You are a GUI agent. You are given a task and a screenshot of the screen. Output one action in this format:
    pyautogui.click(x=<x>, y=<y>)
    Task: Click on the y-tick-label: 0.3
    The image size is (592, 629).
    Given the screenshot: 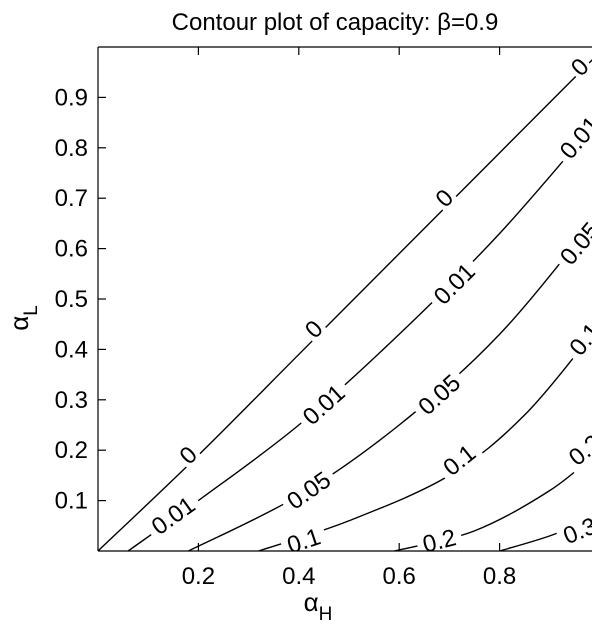 What is the action you would take?
    pyautogui.click(x=71, y=400)
    